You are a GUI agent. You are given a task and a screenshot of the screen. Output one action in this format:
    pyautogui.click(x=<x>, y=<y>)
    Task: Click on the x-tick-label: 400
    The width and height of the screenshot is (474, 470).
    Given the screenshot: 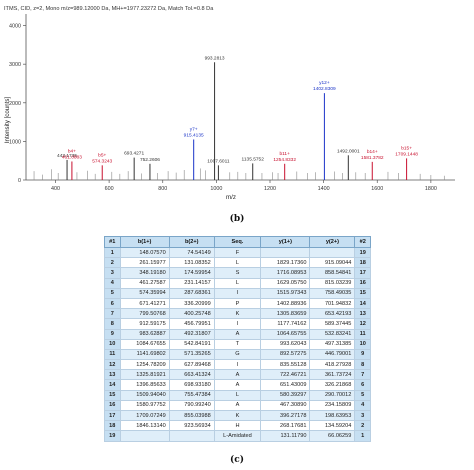 What is the action you would take?
    pyautogui.click(x=55, y=189)
    